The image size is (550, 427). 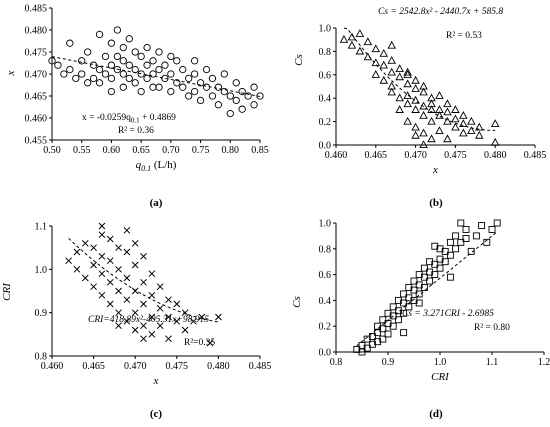 I want to click on x-tick-label: 1.0, so click(x=440, y=362).